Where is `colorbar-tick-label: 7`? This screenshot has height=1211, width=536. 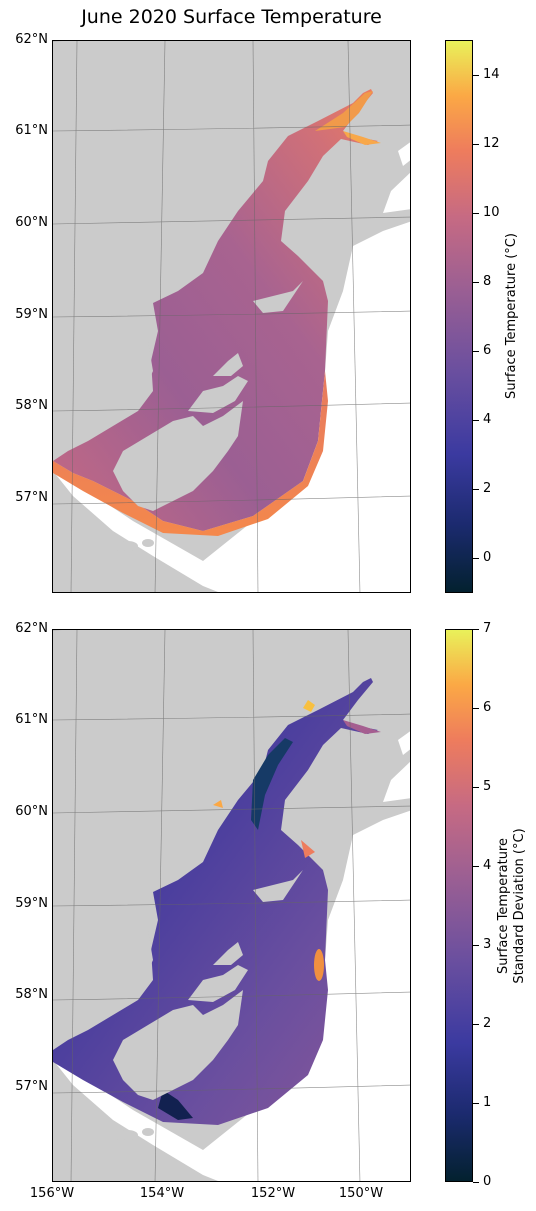
colorbar-tick-label: 7 is located at coordinates (487, 628).